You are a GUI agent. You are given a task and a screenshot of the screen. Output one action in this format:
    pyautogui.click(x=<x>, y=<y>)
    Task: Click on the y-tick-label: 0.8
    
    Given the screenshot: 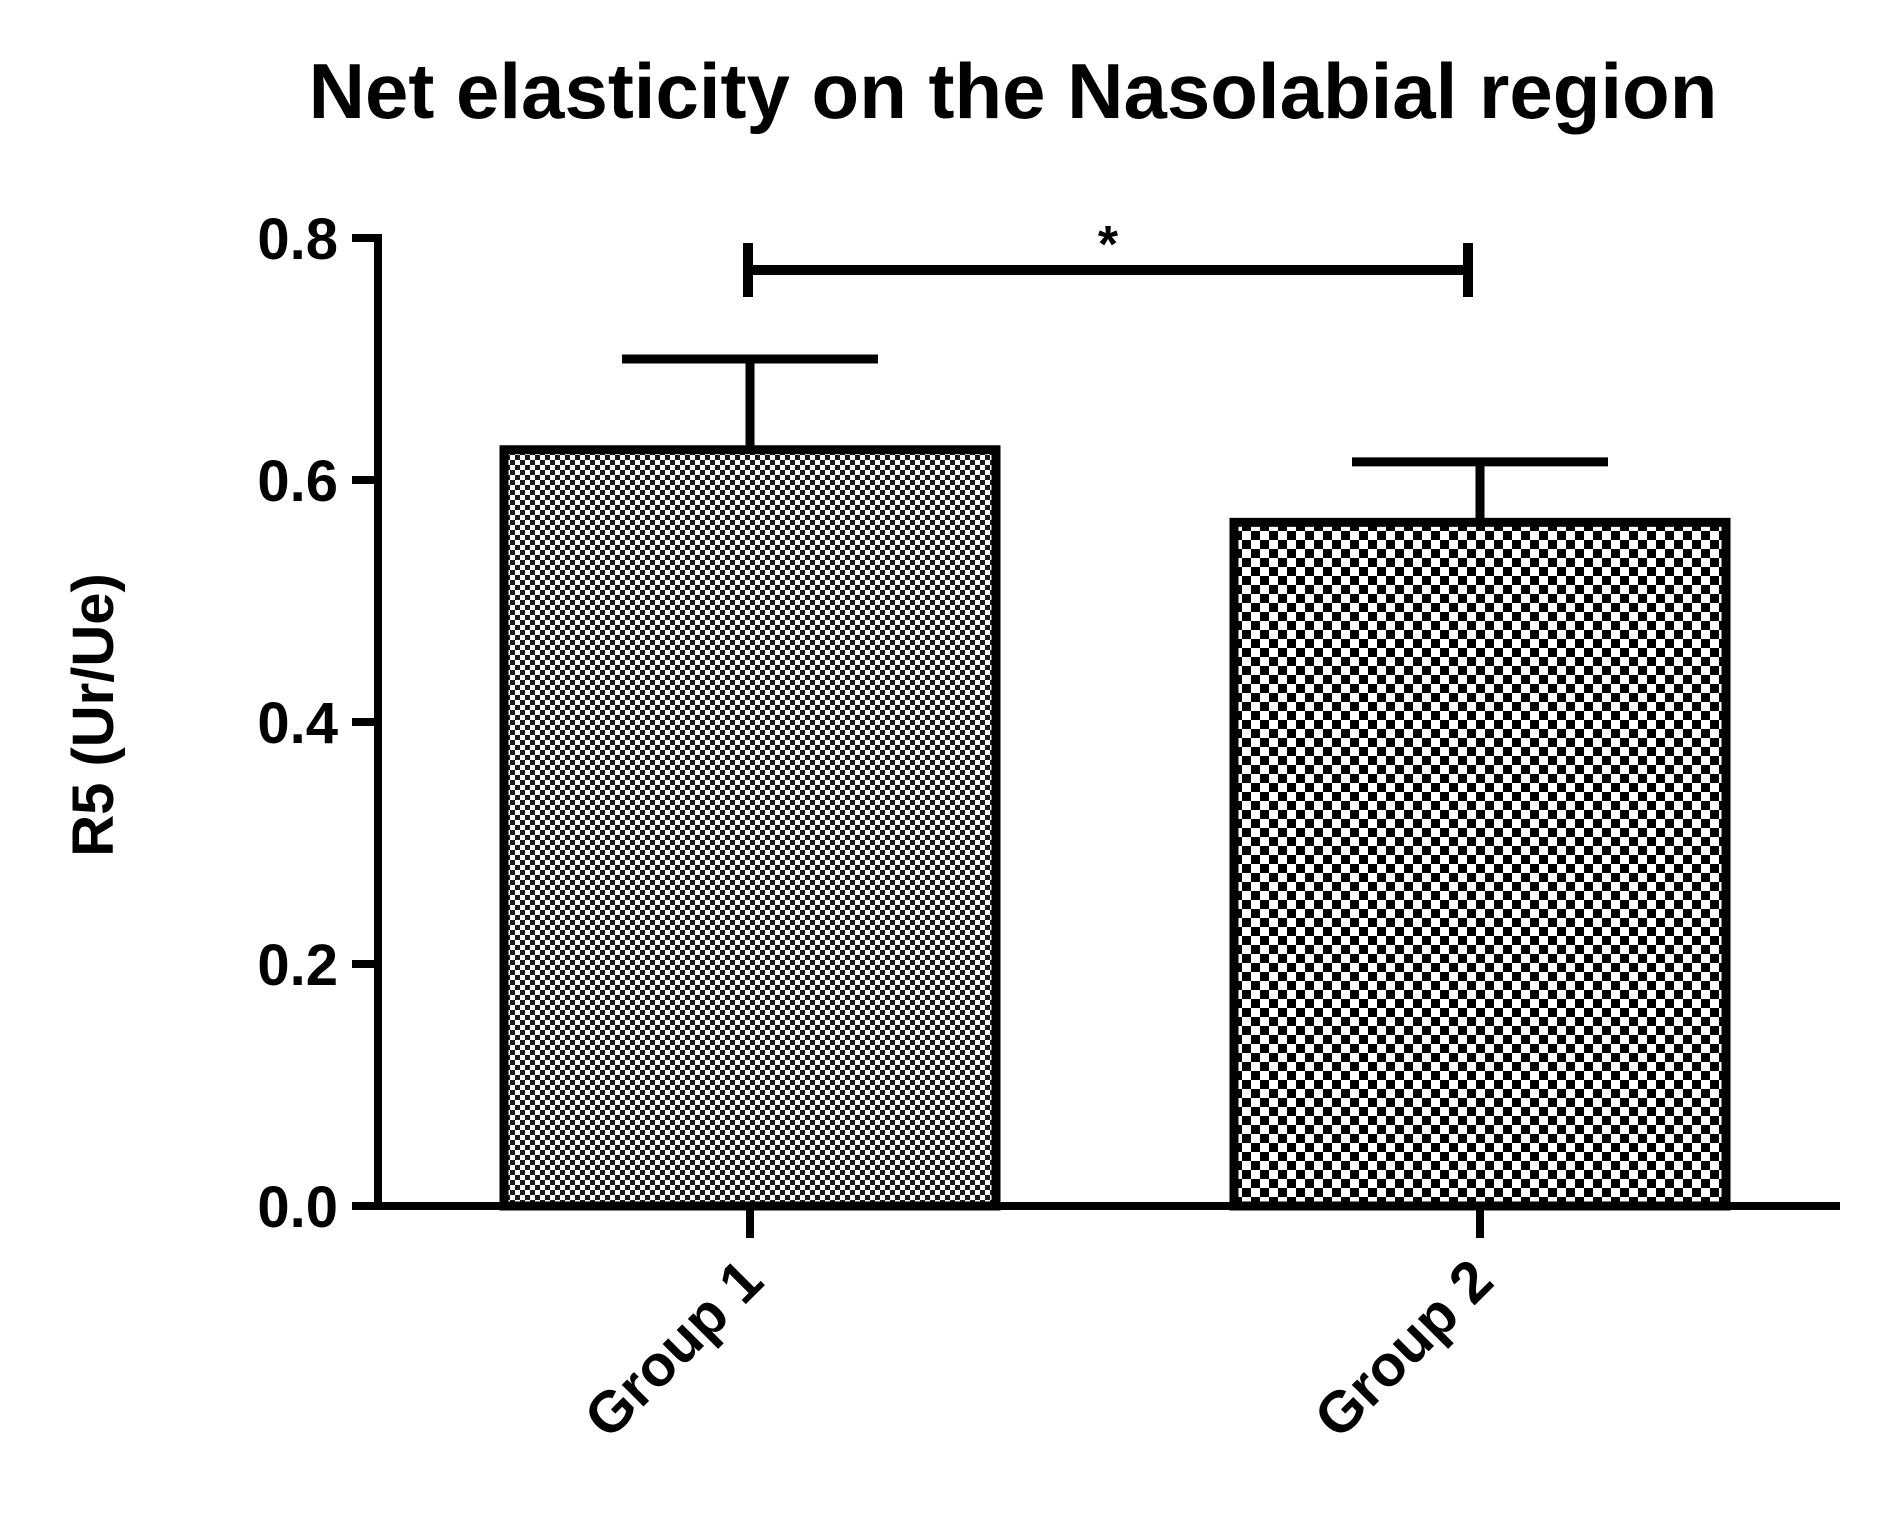 What is the action you would take?
    pyautogui.click(x=297, y=239)
    